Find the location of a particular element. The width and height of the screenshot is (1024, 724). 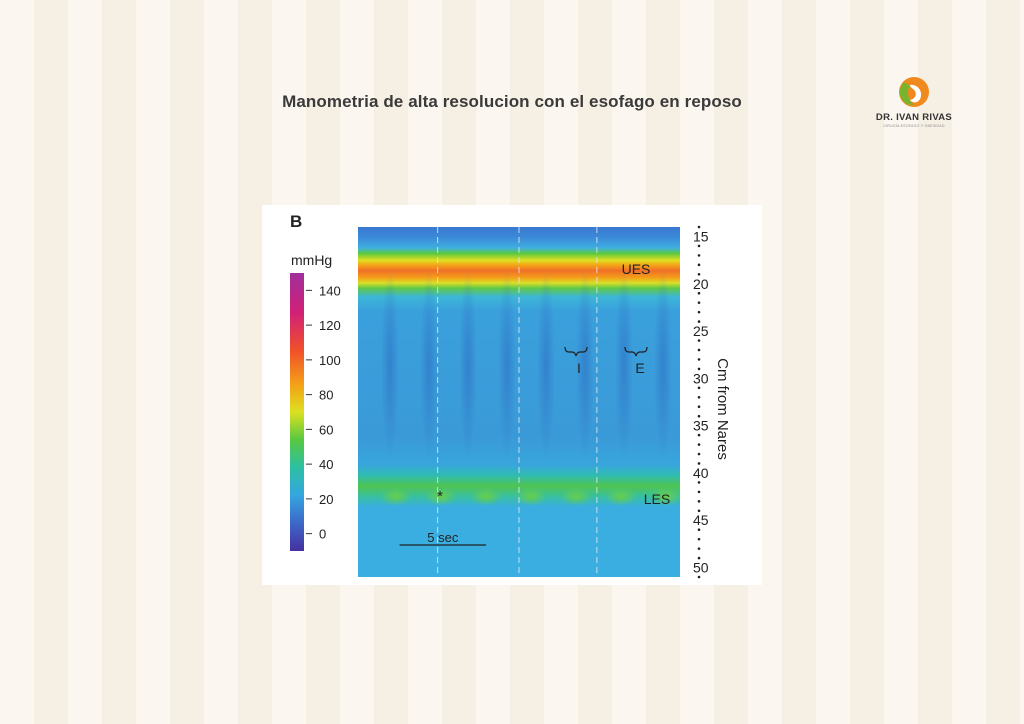

ues-label: UES is located at coordinates (636, 269).